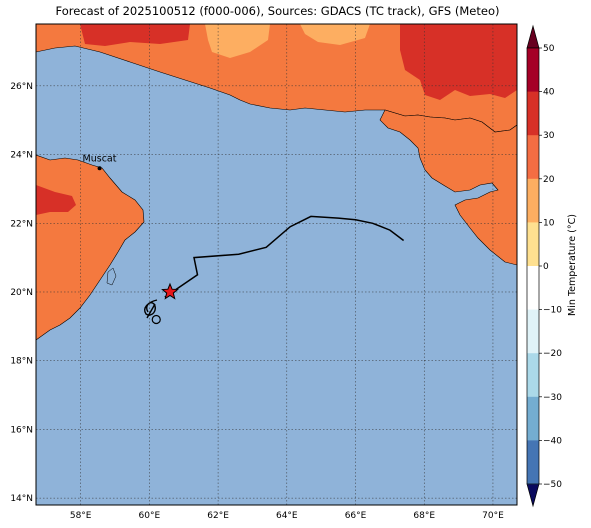 Image resolution: width=591 pixels, height=528 pixels. What do you see at coordinates (493, 516) in the screenshot?
I see `x-tick-label: 70°E` at bounding box center [493, 516].